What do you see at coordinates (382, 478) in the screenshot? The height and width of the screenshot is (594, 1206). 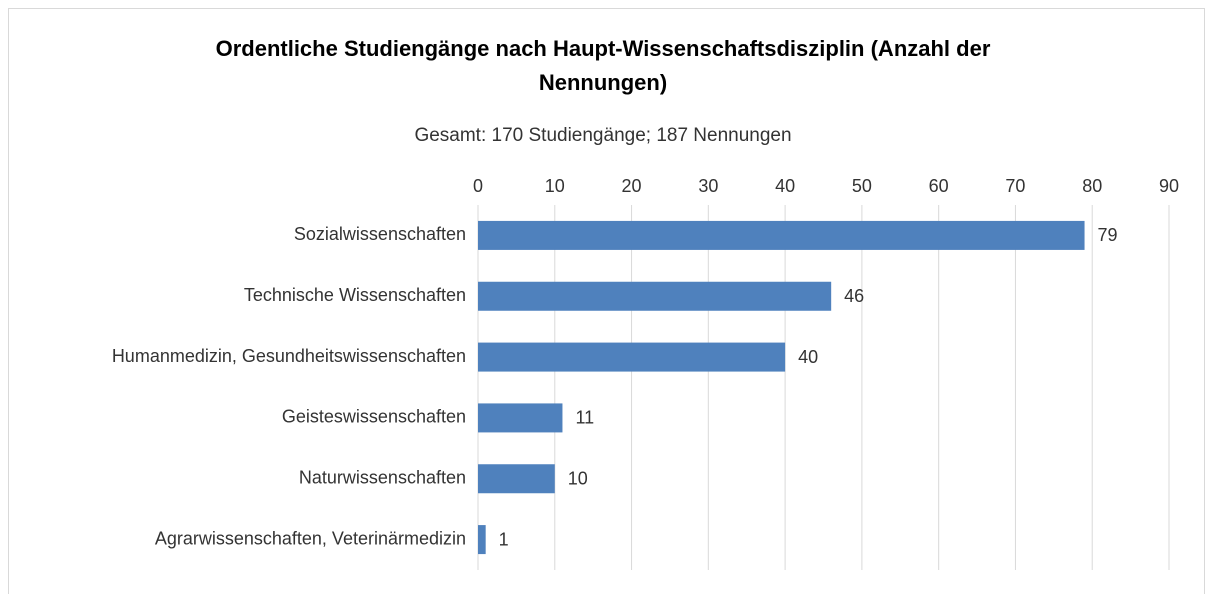 I see `y-tick-label: Naturwissenschaften` at bounding box center [382, 478].